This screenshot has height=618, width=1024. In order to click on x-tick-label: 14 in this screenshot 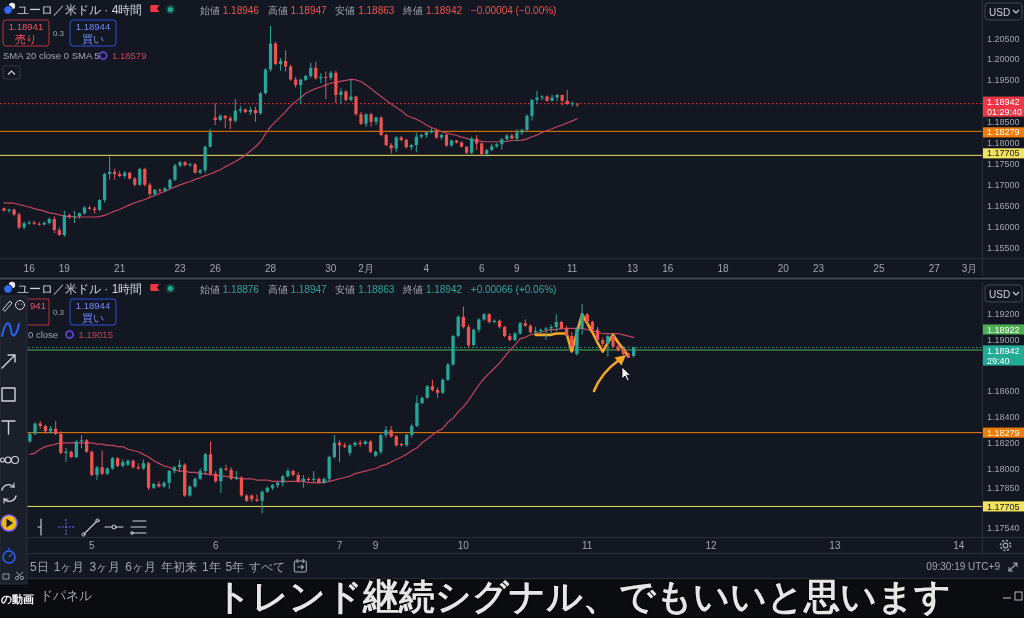, I will do `click(959, 545)`.